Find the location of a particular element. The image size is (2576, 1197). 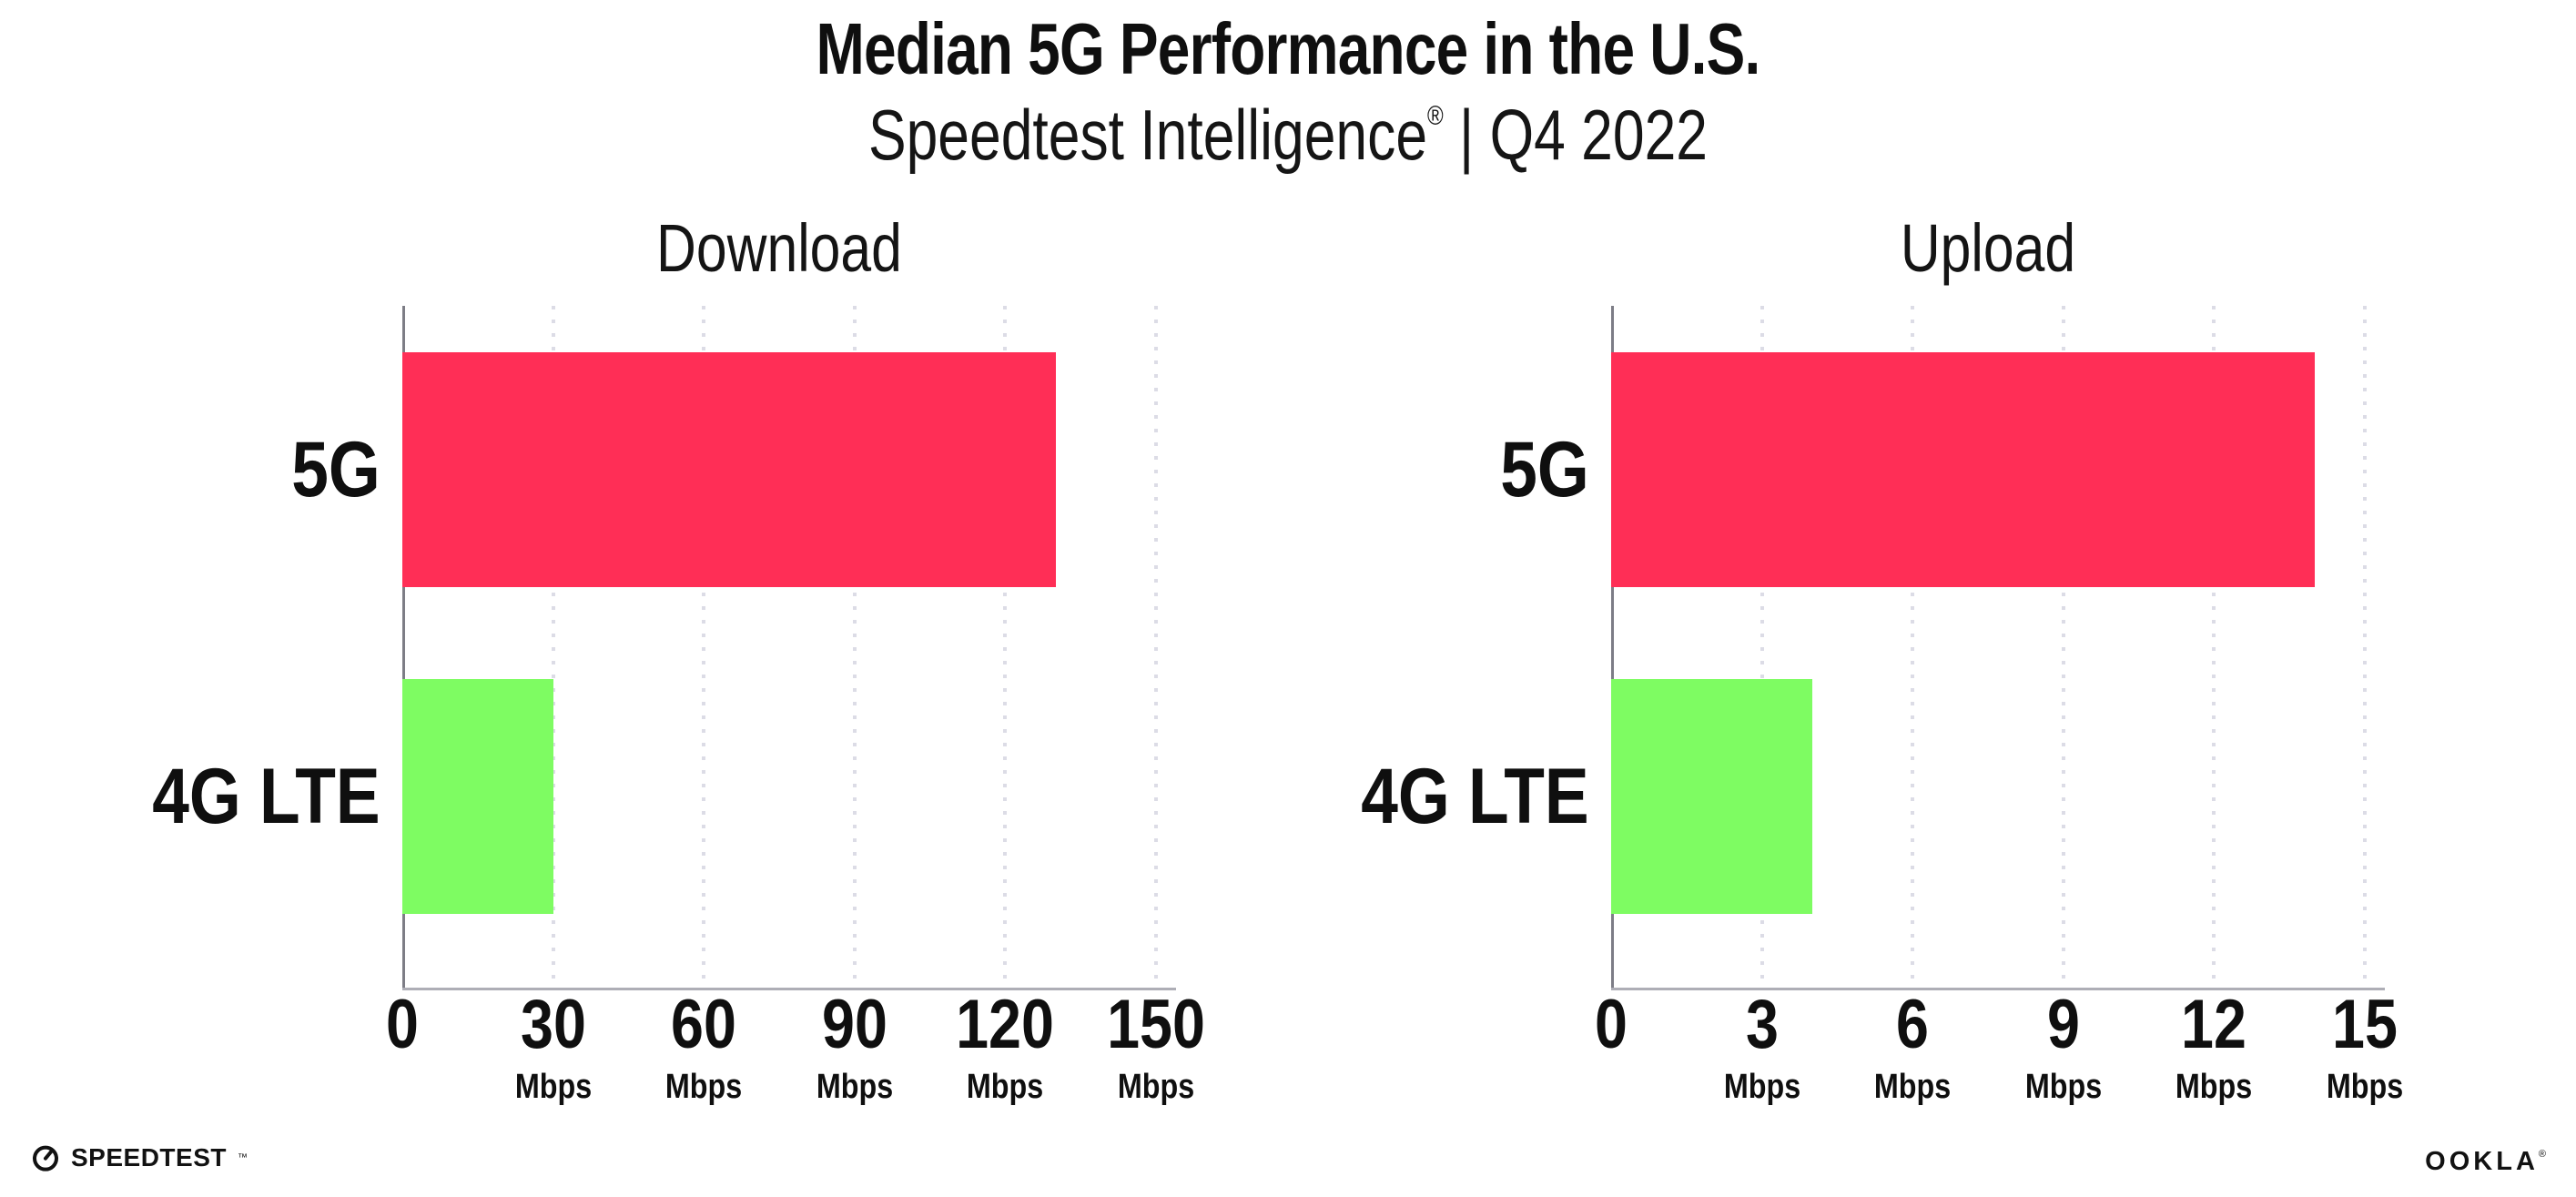

bar-5g-download is located at coordinates (729, 470).